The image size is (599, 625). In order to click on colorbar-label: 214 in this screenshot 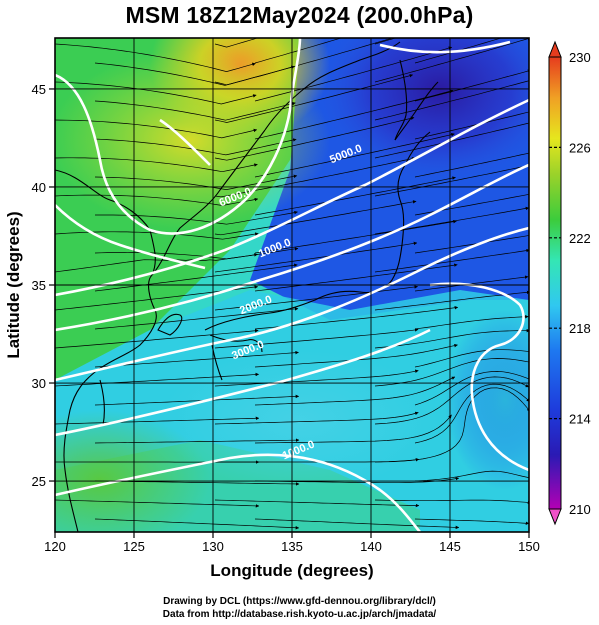, I will do `click(580, 419)`.